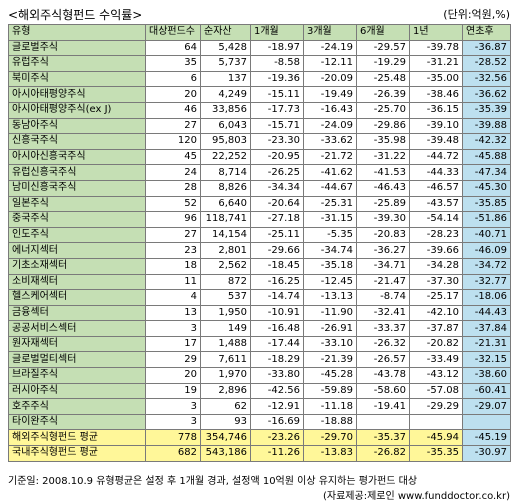 This screenshot has width=520, height=503. What do you see at coordinates (436, 453) in the screenshot?
I see `value-cell: -35.35` at bounding box center [436, 453].